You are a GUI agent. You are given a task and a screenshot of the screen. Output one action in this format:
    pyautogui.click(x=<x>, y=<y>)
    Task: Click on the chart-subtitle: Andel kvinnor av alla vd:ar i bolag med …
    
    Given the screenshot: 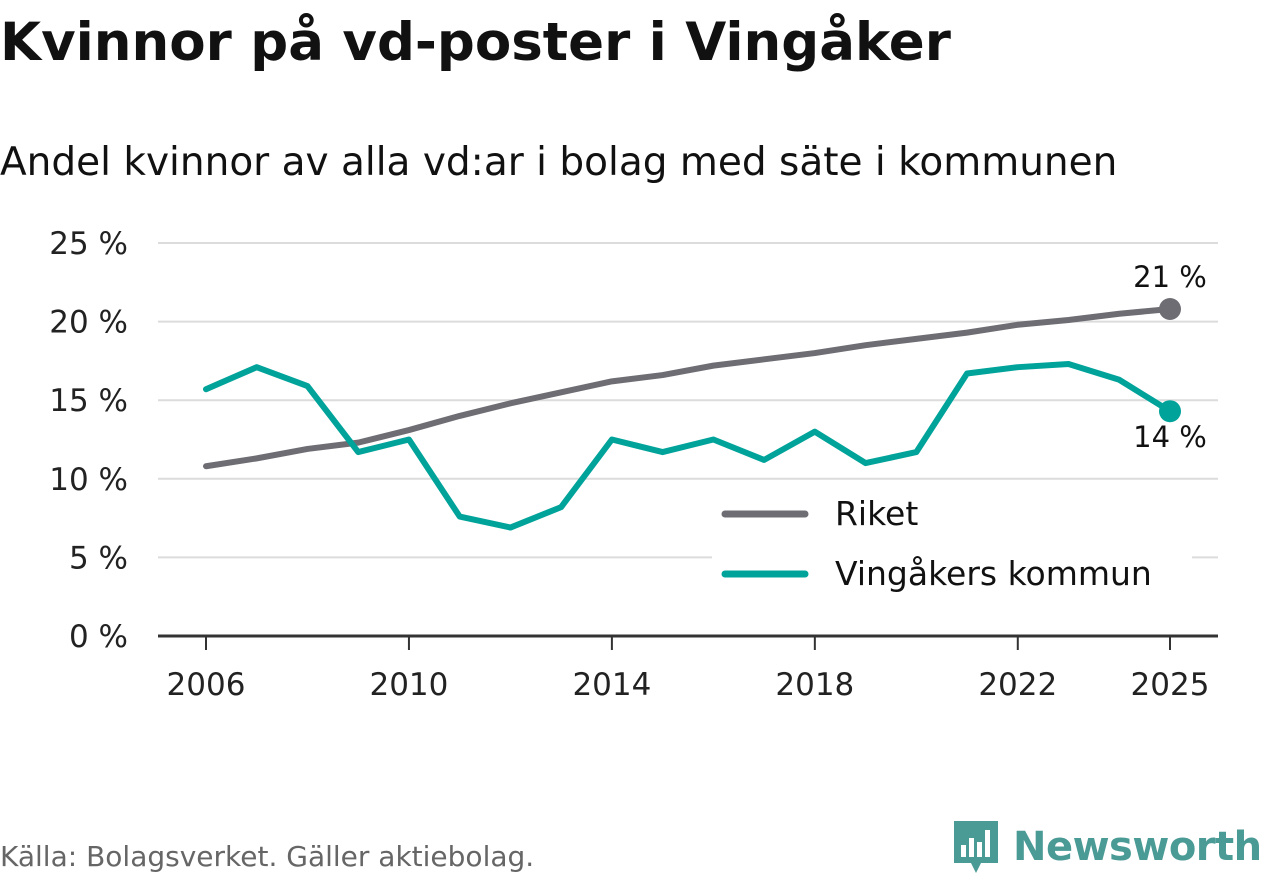 What is the action you would take?
    pyautogui.click(x=559, y=162)
    